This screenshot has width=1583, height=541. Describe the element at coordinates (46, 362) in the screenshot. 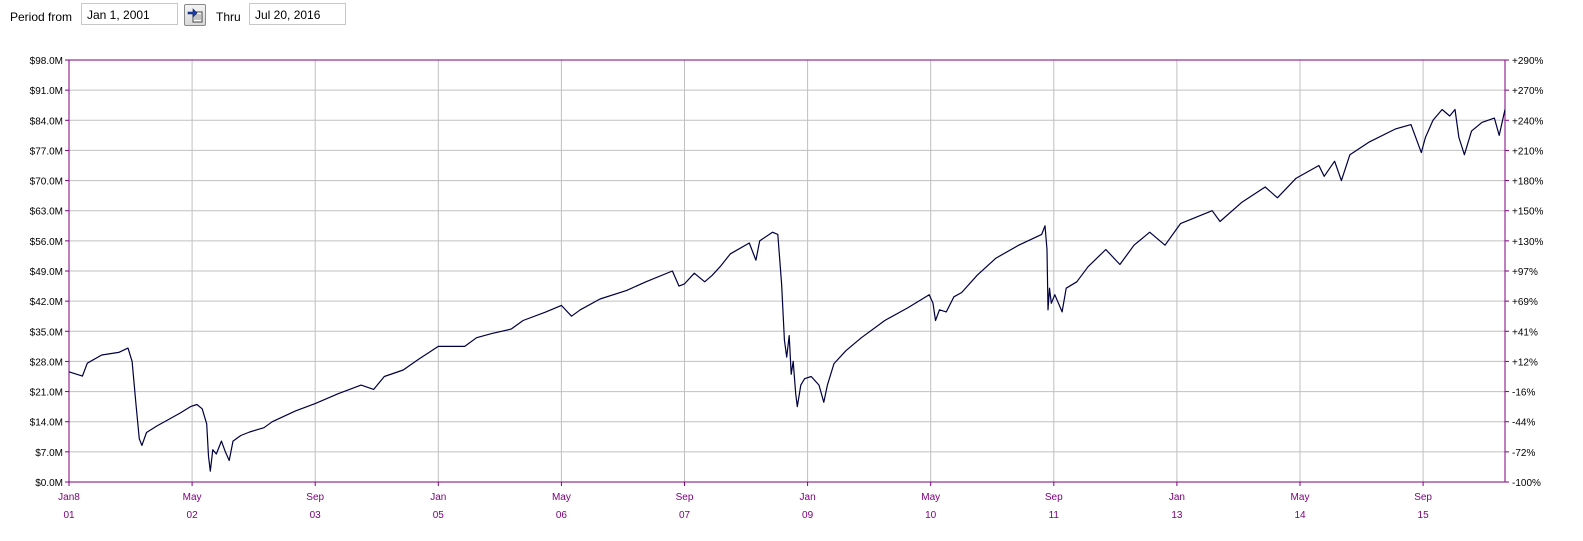

I see `y-tick-label: $28.0M` at that location.